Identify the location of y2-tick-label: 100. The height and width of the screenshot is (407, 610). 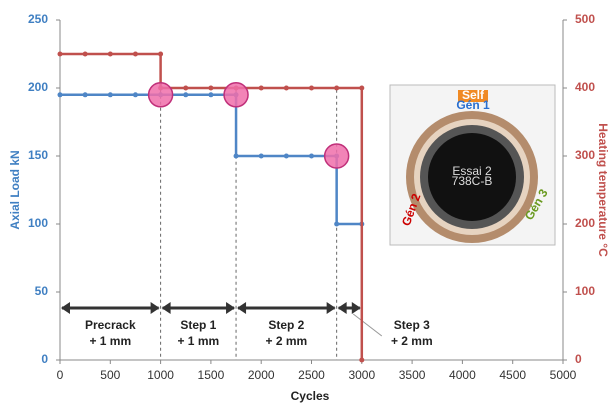
(585, 291).